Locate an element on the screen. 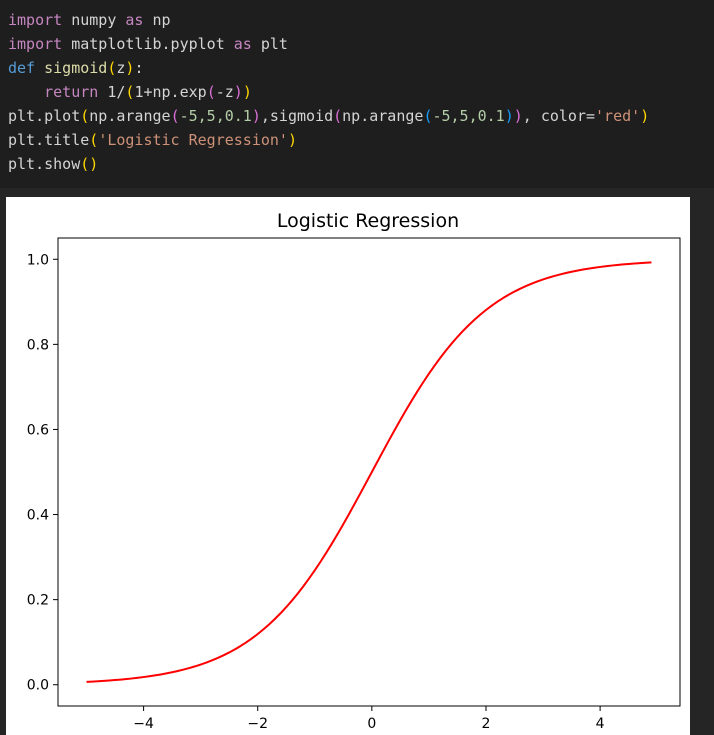 This screenshot has height=735, width=714. code-token: ,sigmoid is located at coordinates (297, 116).